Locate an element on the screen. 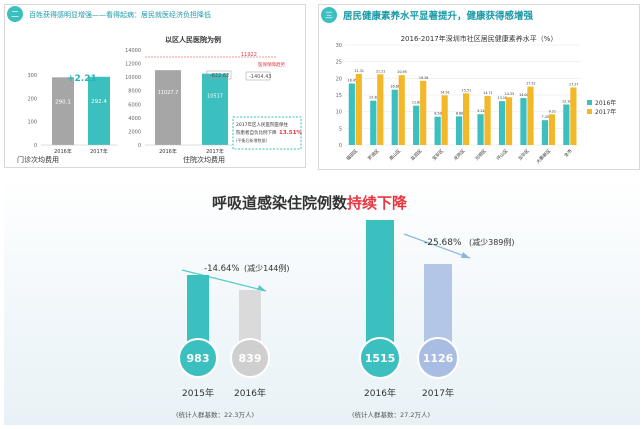  inpatient-chart-title: 住院次均费用 is located at coordinates (204, 159).